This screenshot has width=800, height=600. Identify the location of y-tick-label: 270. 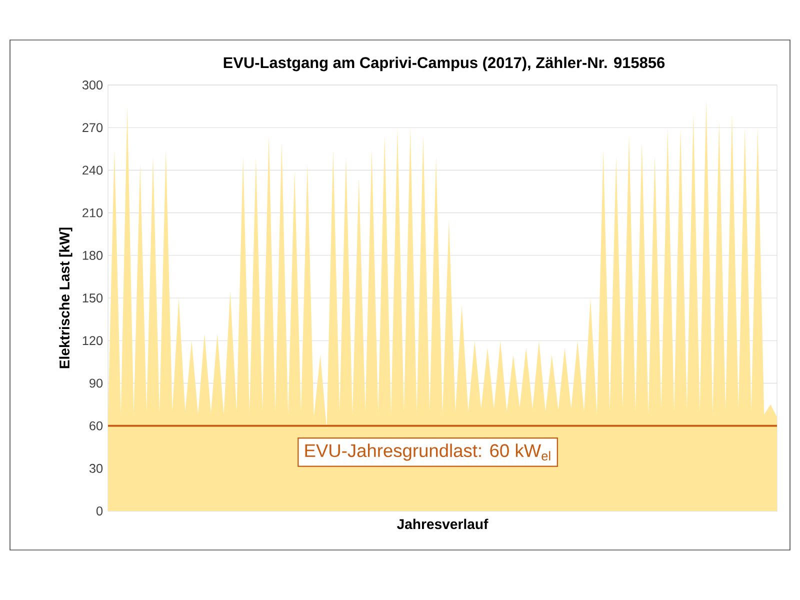
(92, 127).